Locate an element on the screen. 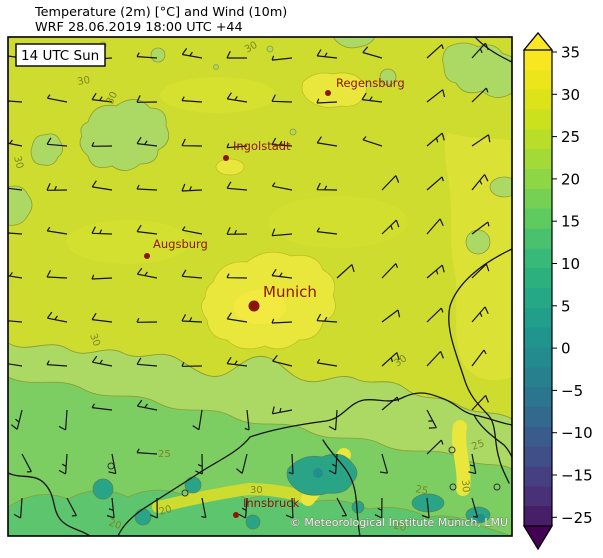 This screenshot has height=558, width=603. city-marker-augsburg: Augsburg is located at coordinates (176, 248).